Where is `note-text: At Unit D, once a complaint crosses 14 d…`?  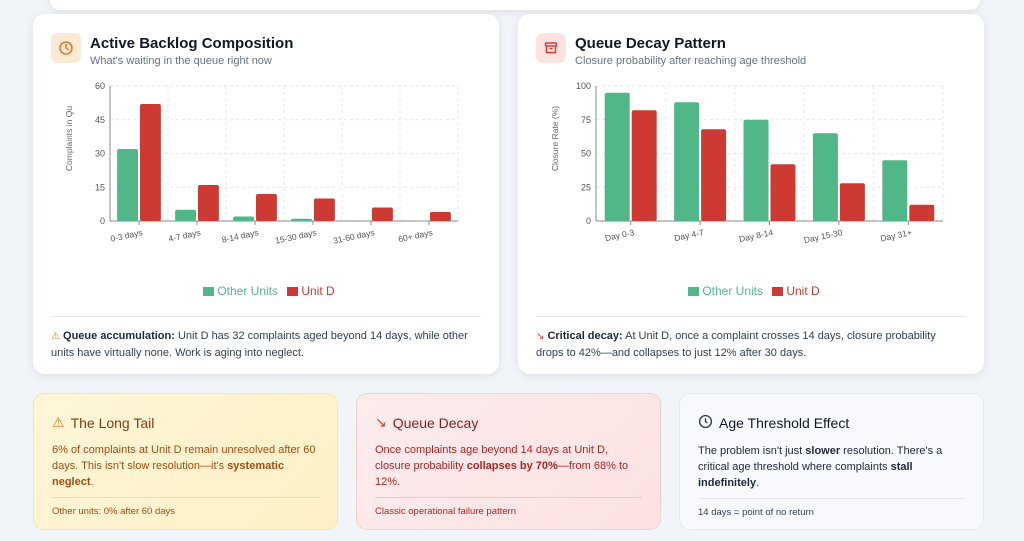 note-text: At Unit D, once a complaint crosses 14 d… is located at coordinates (736, 344).